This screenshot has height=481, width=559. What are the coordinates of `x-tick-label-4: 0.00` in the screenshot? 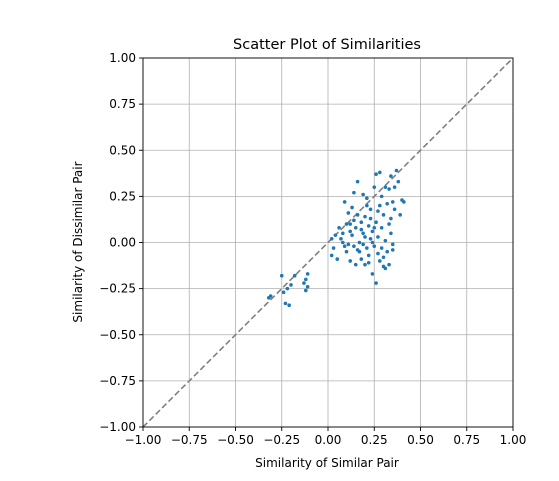 It's located at (328, 440).